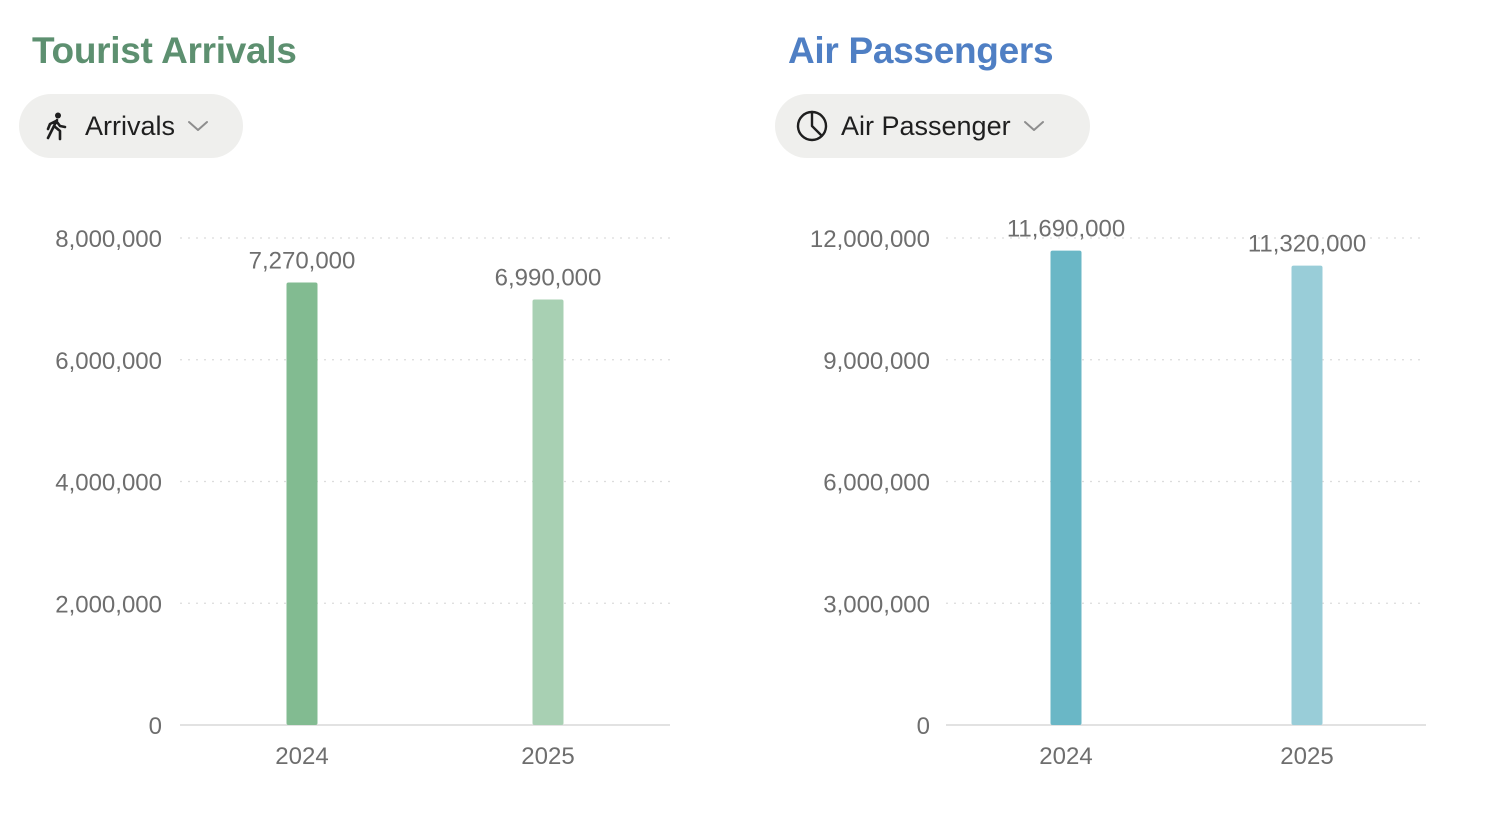 Image resolution: width=1486 pixels, height=822 pixels. What do you see at coordinates (302, 260) in the screenshot?
I see `bar-value-label: 7,270,000` at bounding box center [302, 260].